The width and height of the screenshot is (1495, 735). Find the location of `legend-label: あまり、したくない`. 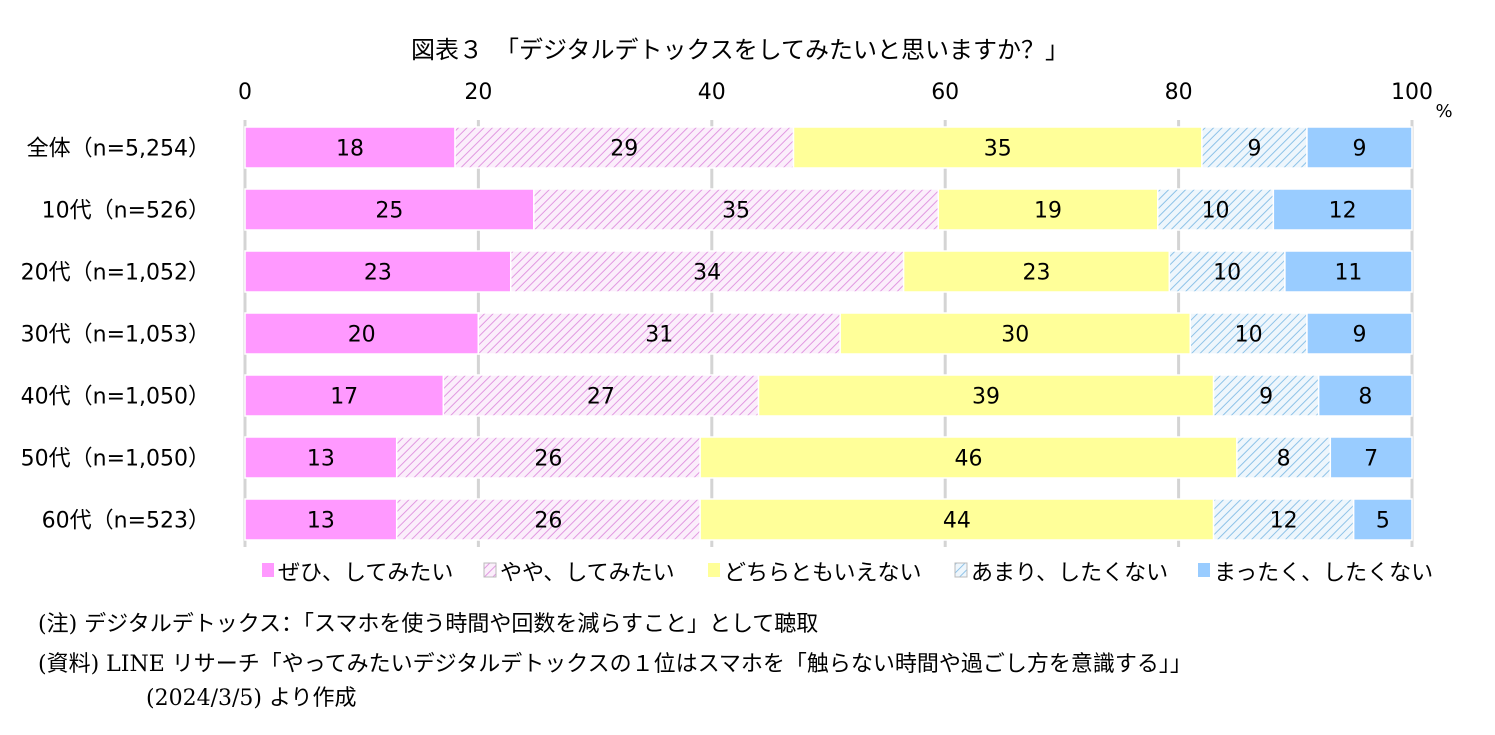

legend-label: あまり、したくない is located at coordinates (1069, 573).